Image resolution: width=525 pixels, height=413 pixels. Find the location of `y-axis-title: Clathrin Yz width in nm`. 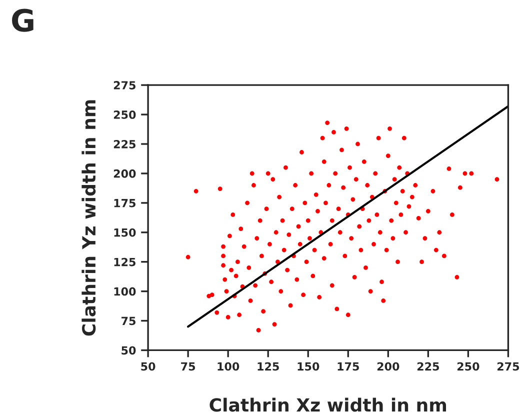

y-axis-title: Clathrin Yz width in nm is located at coordinates (89, 218).